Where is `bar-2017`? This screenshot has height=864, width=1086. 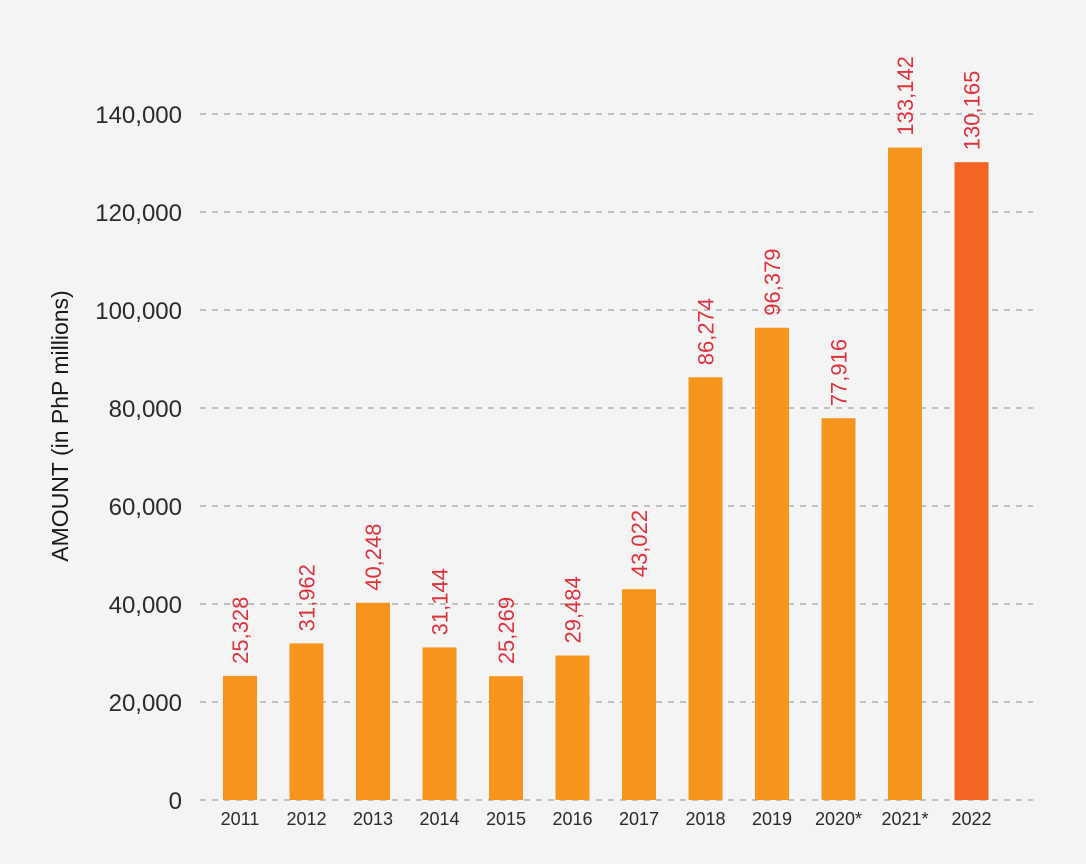
bar-2017 is located at coordinates (639, 694).